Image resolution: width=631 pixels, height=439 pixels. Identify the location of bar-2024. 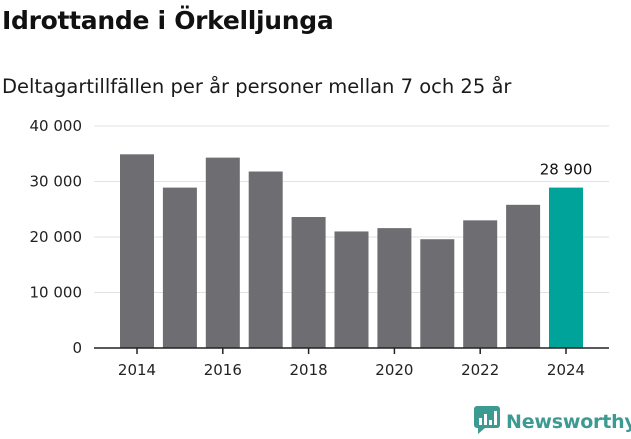
(566, 267).